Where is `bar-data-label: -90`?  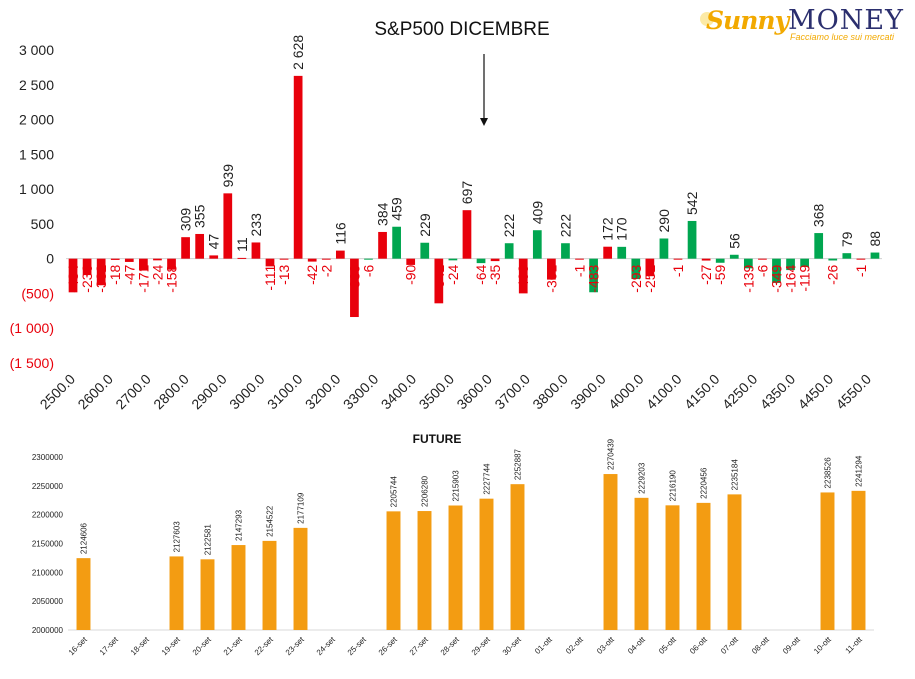
bar-data-label: -90 is located at coordinates (411, 274).